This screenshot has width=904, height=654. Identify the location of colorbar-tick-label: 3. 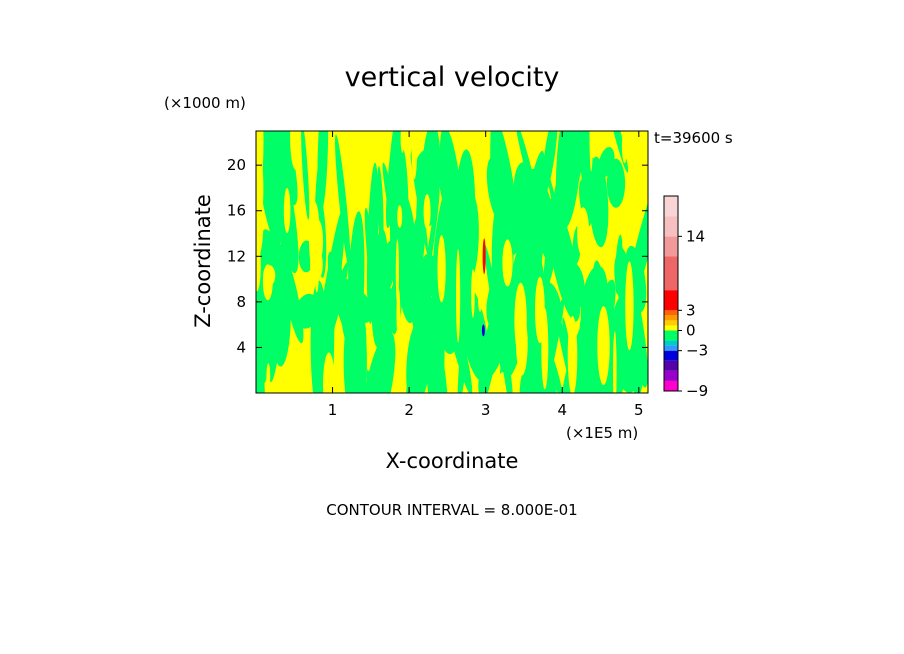
(691, 310).